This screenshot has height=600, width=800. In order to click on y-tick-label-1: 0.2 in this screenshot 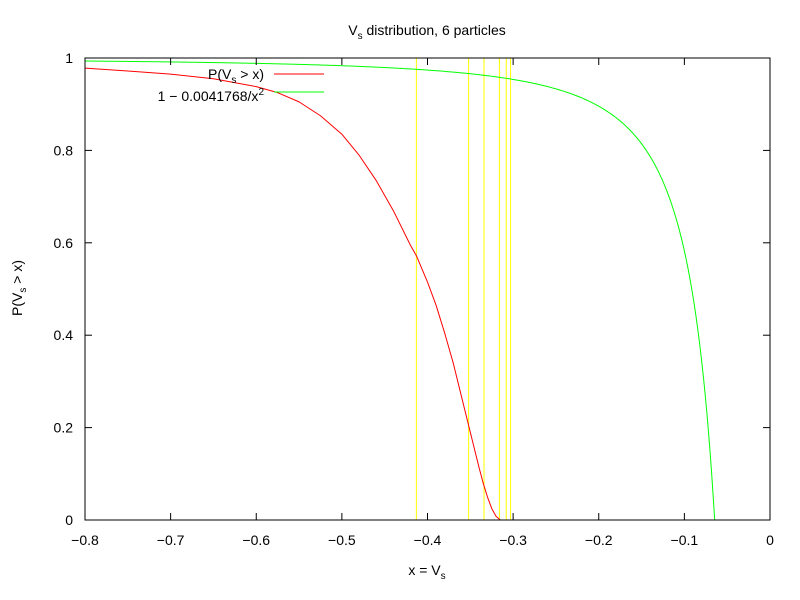, I will do `click(64, 428)`.